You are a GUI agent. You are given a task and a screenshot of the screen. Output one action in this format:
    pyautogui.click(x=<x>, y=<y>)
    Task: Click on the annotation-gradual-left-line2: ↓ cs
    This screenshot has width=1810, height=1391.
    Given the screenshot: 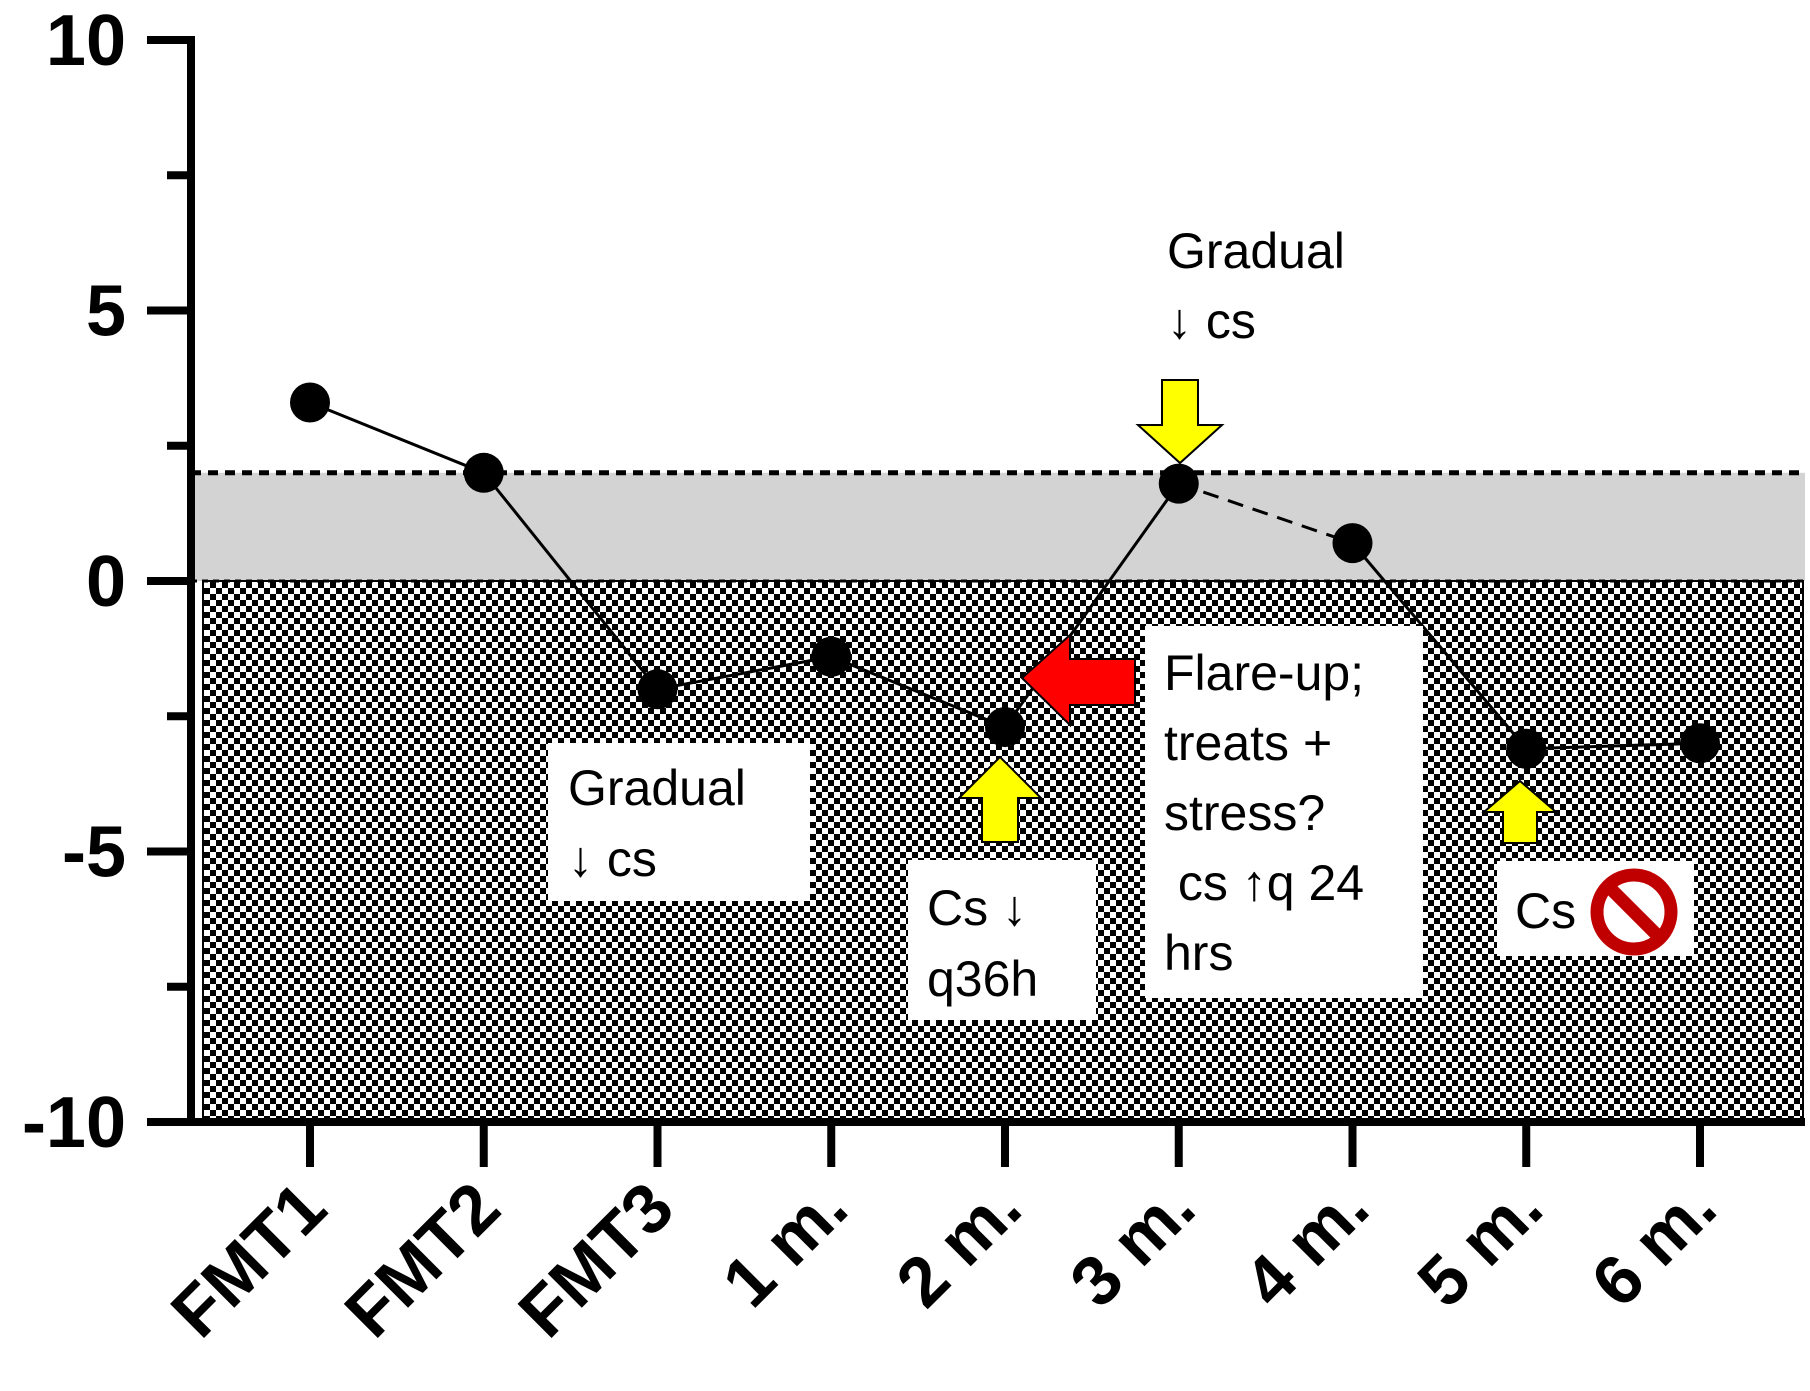 What is the action you would take?
    pyautogui.click(x=612, y=859)
    